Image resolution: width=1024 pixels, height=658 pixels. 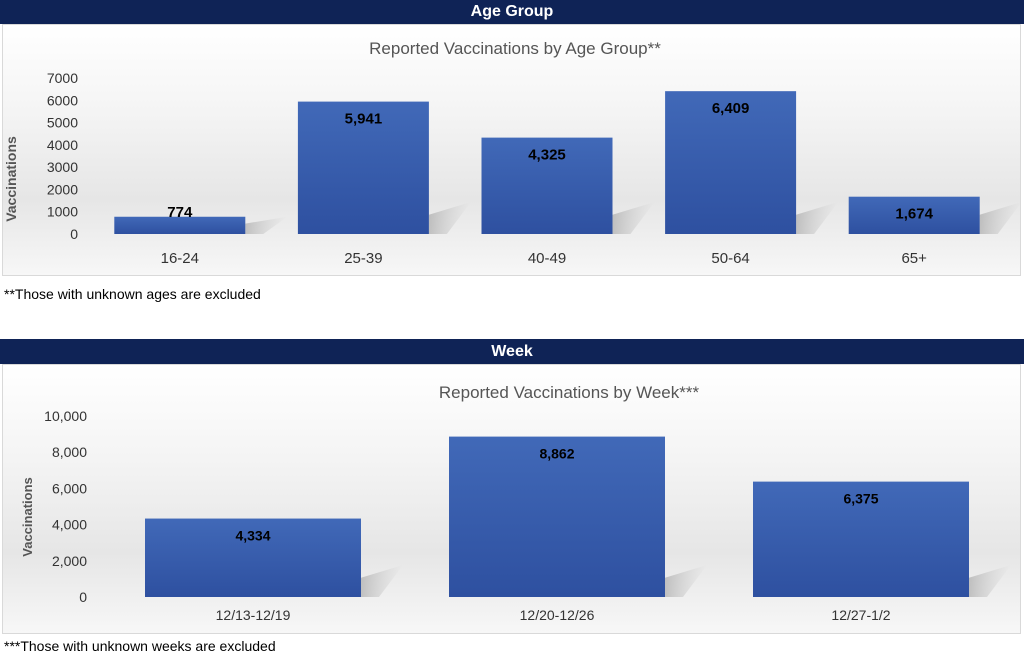 What do you see at coordinates (69, 488) in the screenshot?
I see `y-tick-label: 6,000` at bounding box center [69, 488].